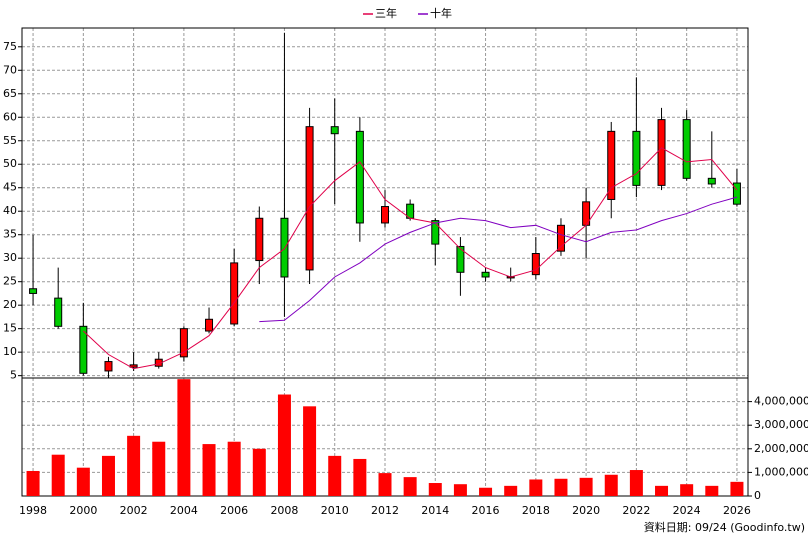  What do you see at coordinates (10, 93) in the screenshot?
I see `y-tick-label: 65` at bounding box center [10, 93].